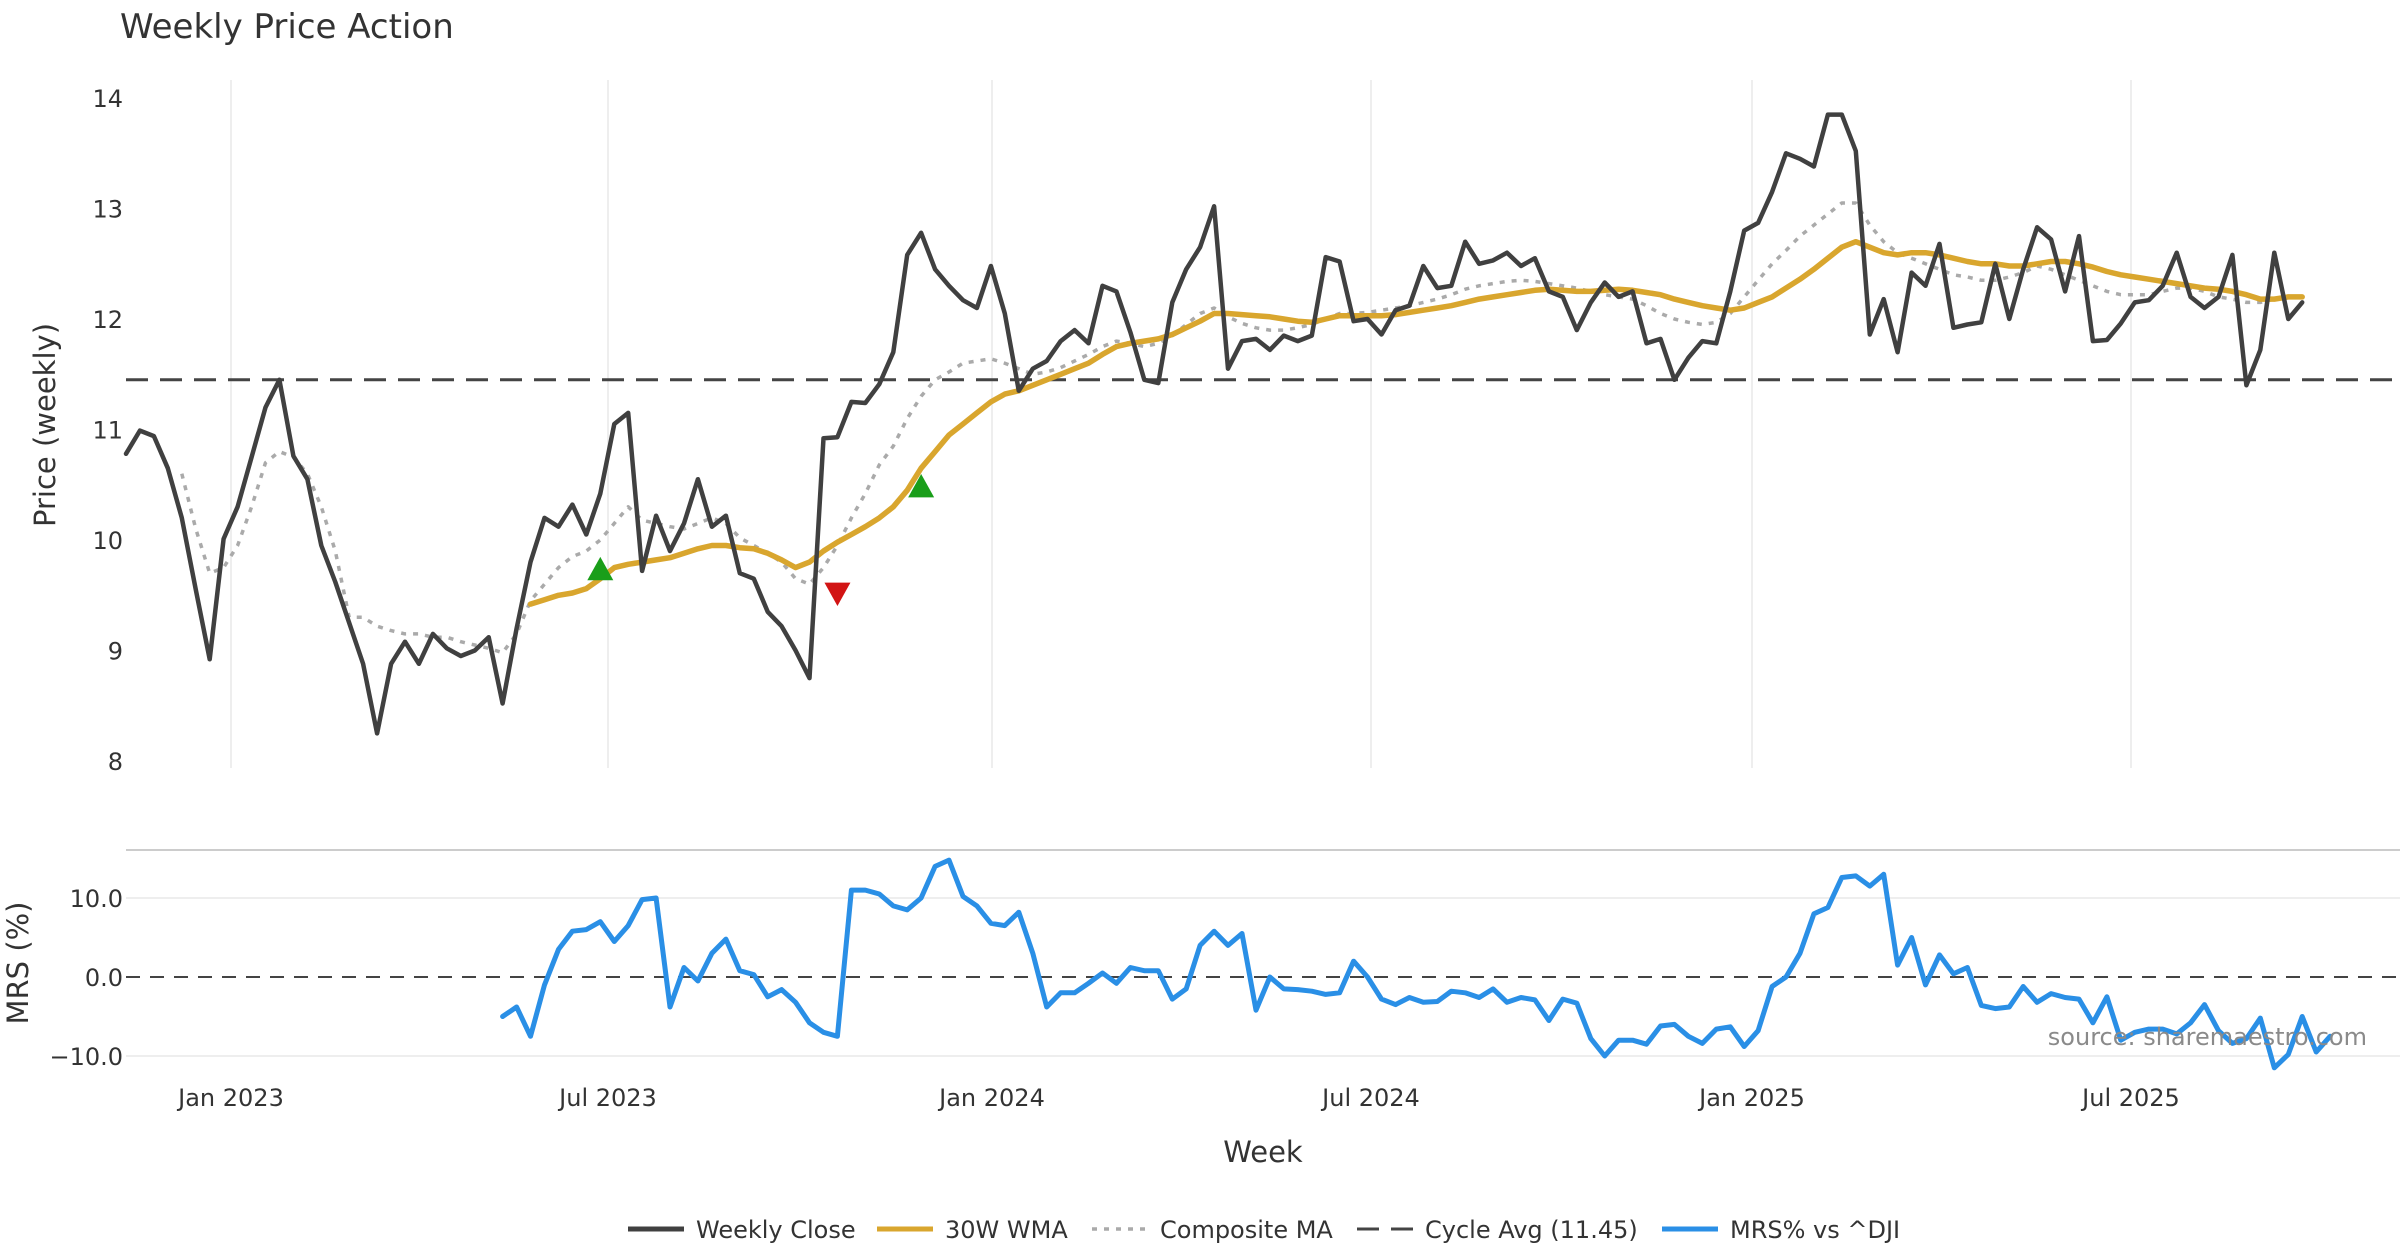  Describe the element at coordinates (107, 99) in the screenshot. I see `price-y-tick: 14` at that location.